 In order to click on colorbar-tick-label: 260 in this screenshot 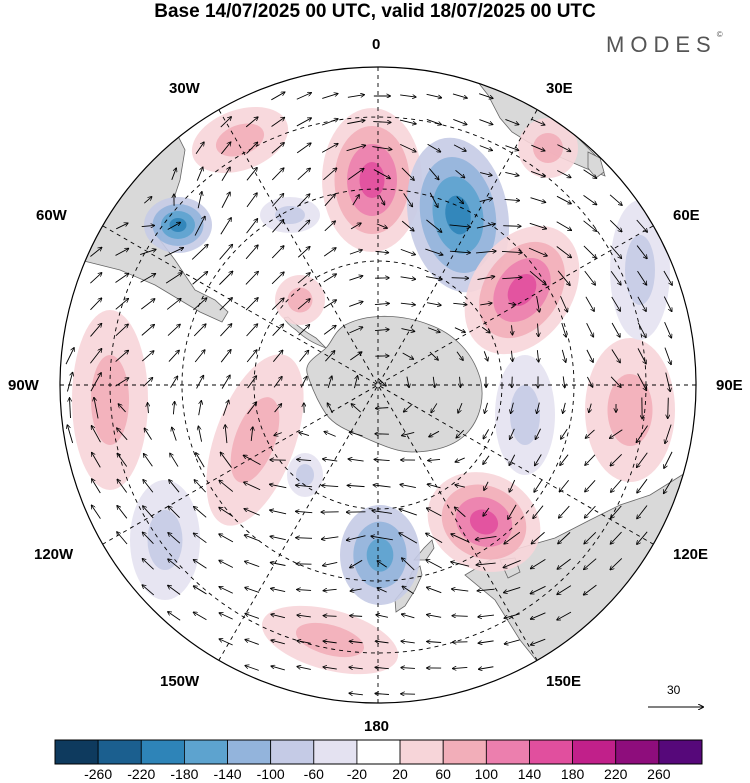, I will do `click(659, 774)`.